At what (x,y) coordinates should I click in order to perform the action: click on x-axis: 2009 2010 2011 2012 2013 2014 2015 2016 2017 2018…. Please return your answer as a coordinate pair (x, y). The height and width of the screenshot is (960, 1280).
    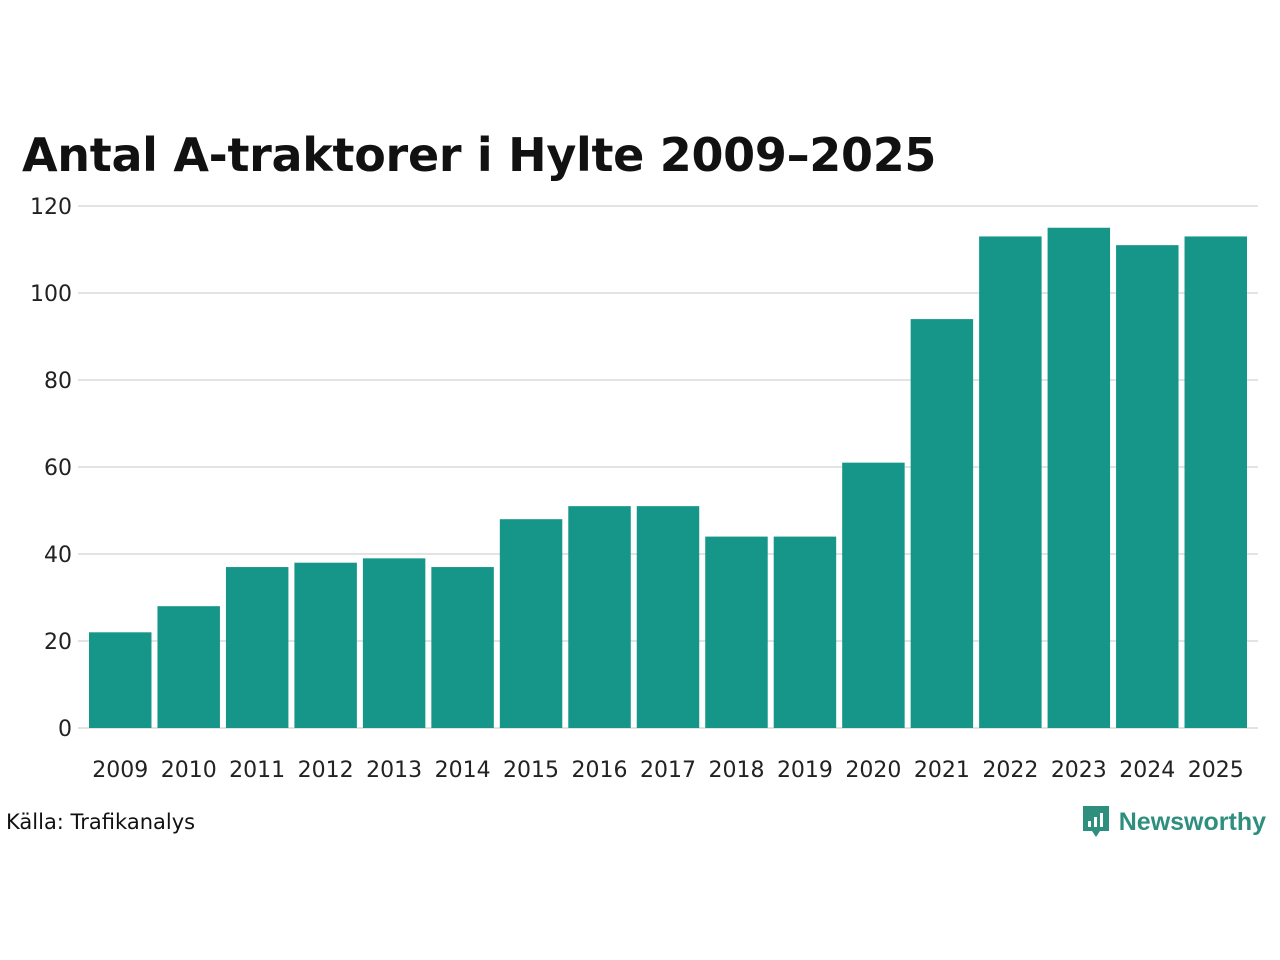
    Looking at the image, I should click on (668, 770).